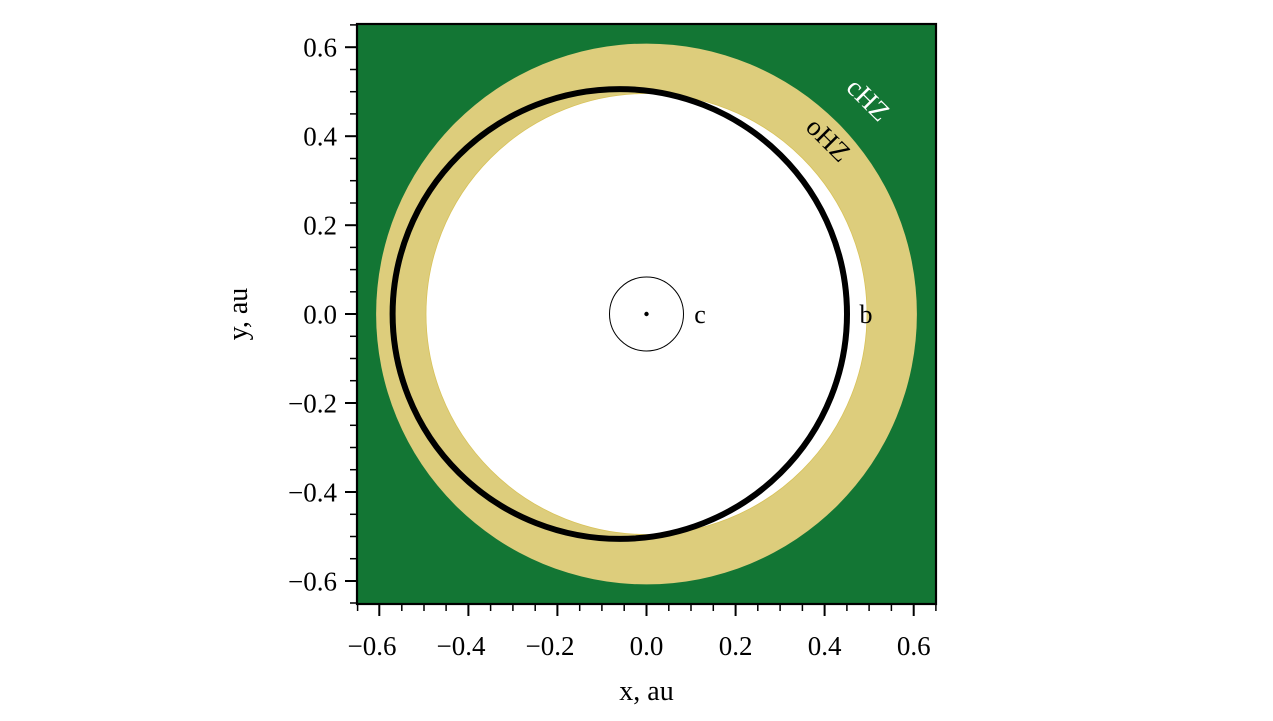 Image resolution: width=1273 pixels, height=721 pixels. Describe the element at coordinates (646, 691) in the screenshot. I see `x-axis-label: x, au` at that location.